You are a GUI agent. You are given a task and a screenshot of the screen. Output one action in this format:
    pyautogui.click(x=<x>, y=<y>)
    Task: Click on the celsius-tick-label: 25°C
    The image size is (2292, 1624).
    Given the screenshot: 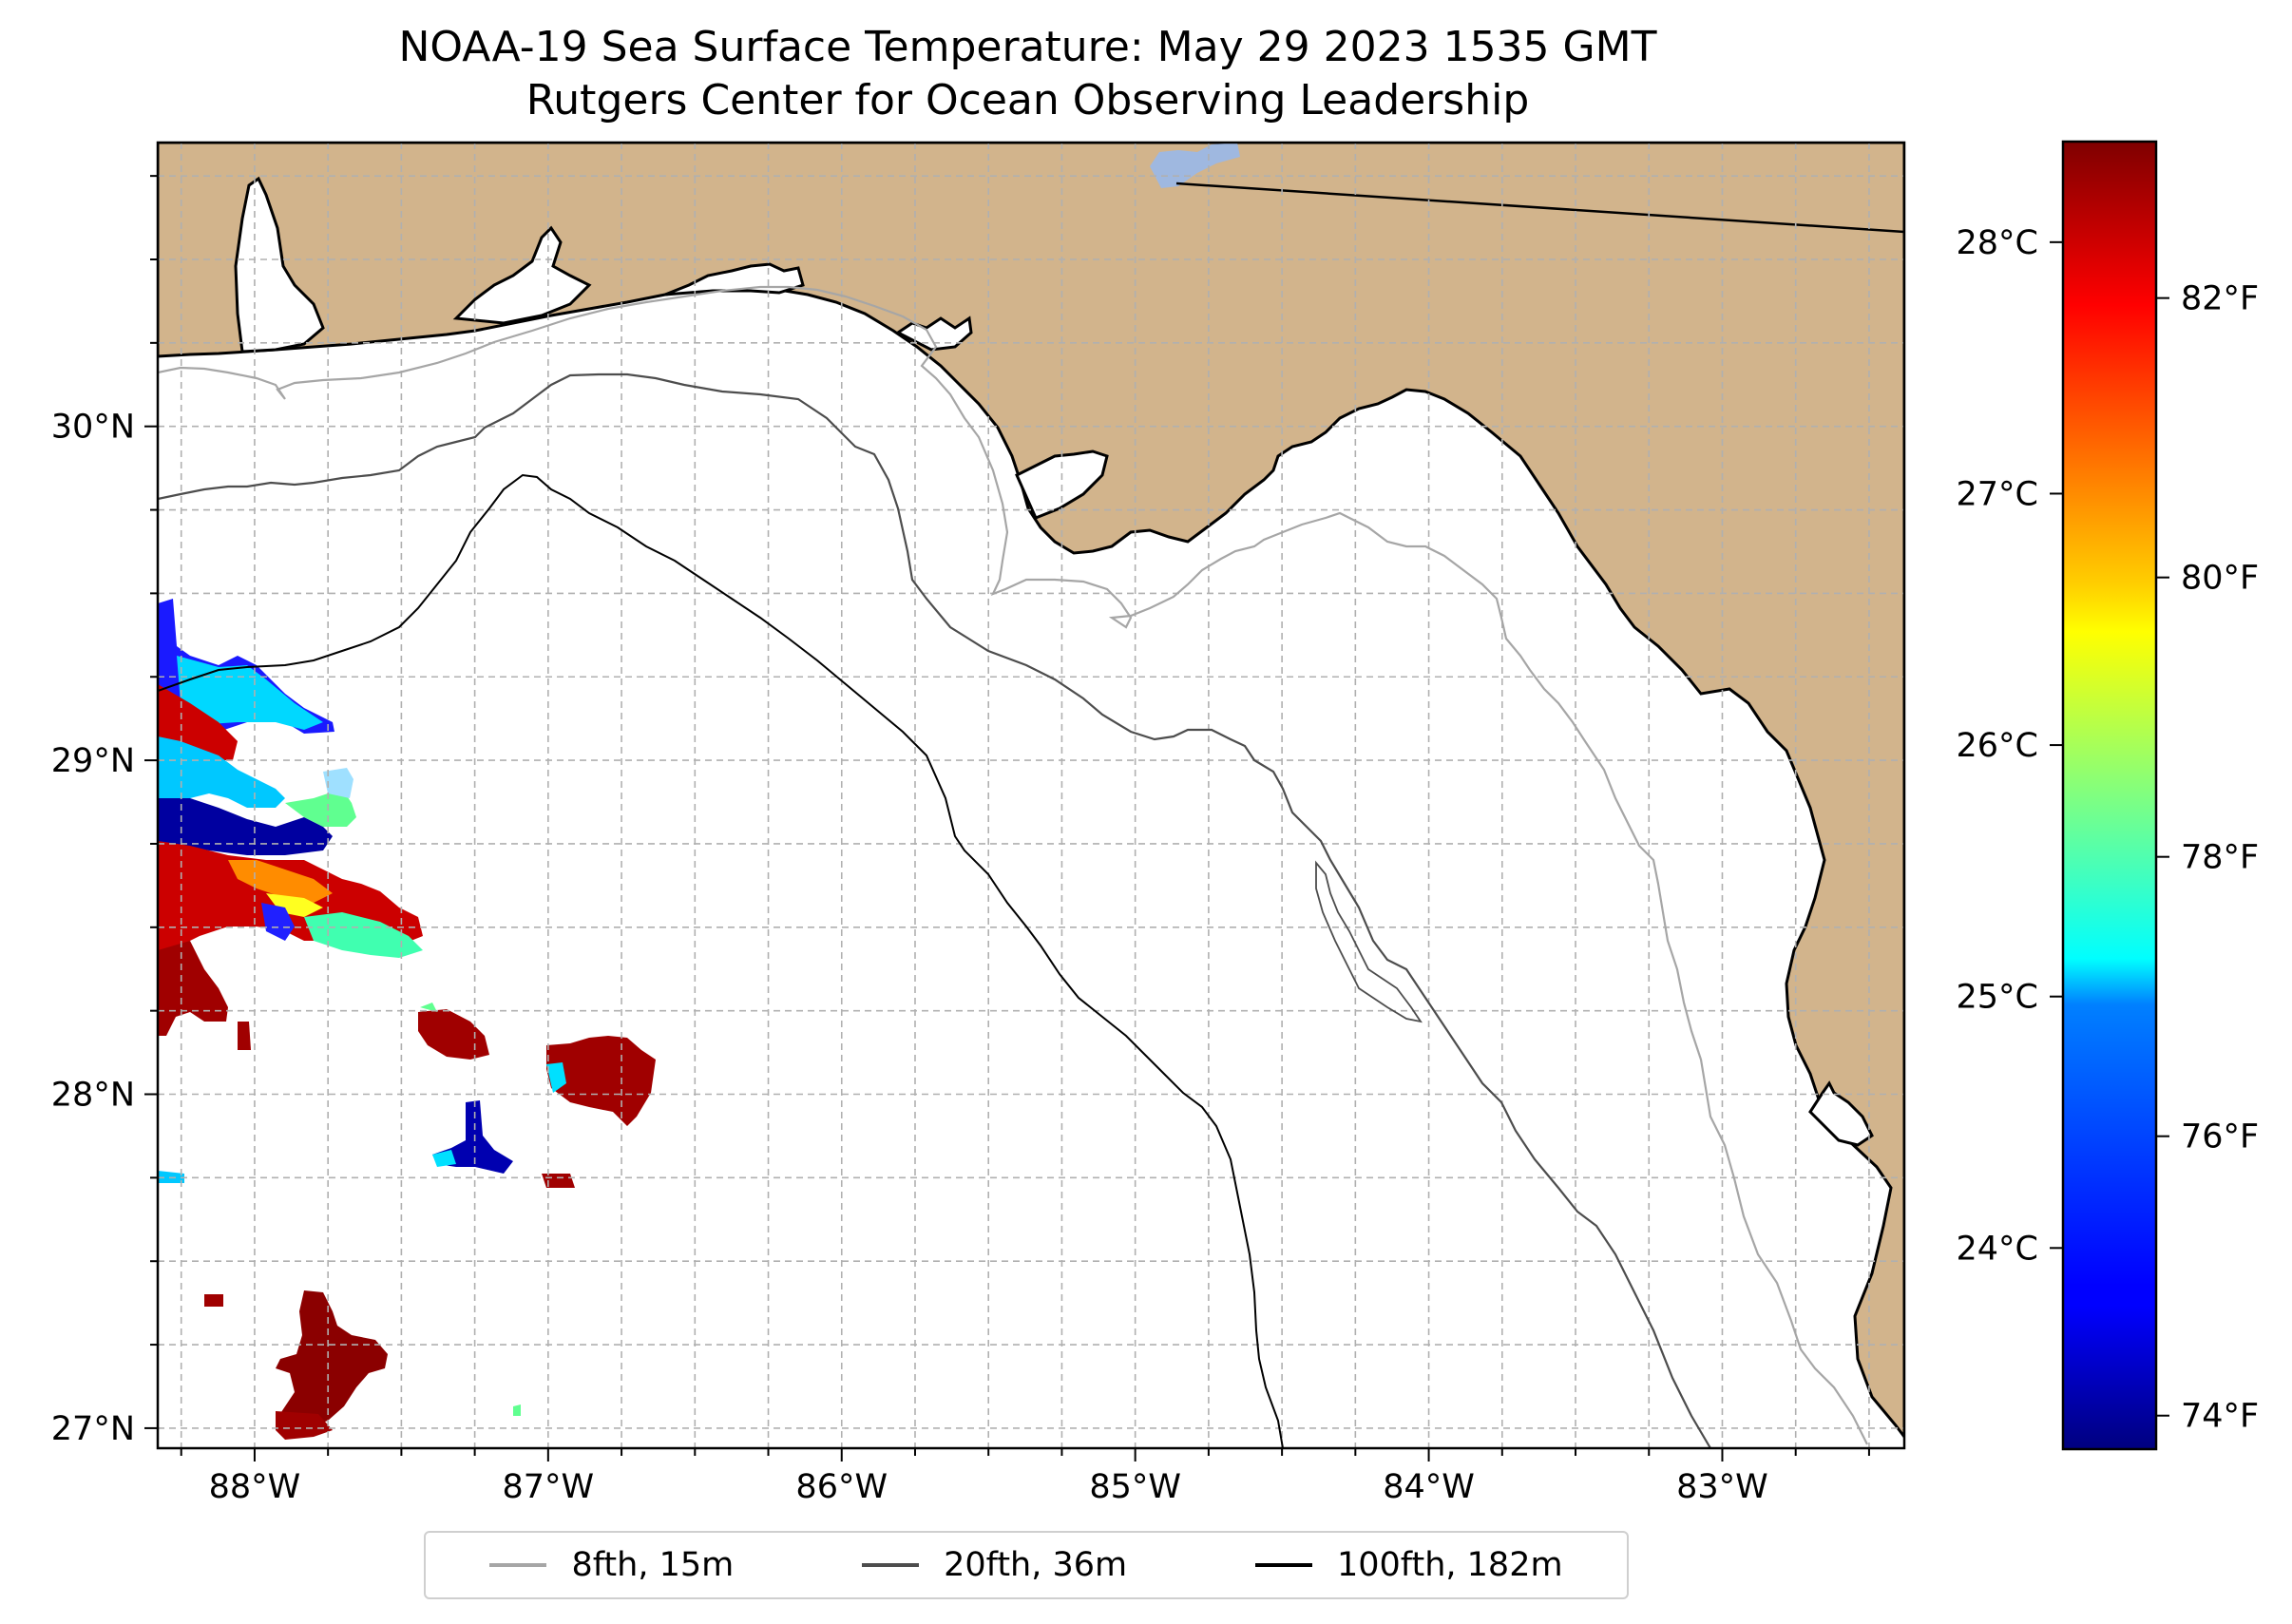 What is the action you would take?
    pyautogui.click(x=1997, y=998)
    